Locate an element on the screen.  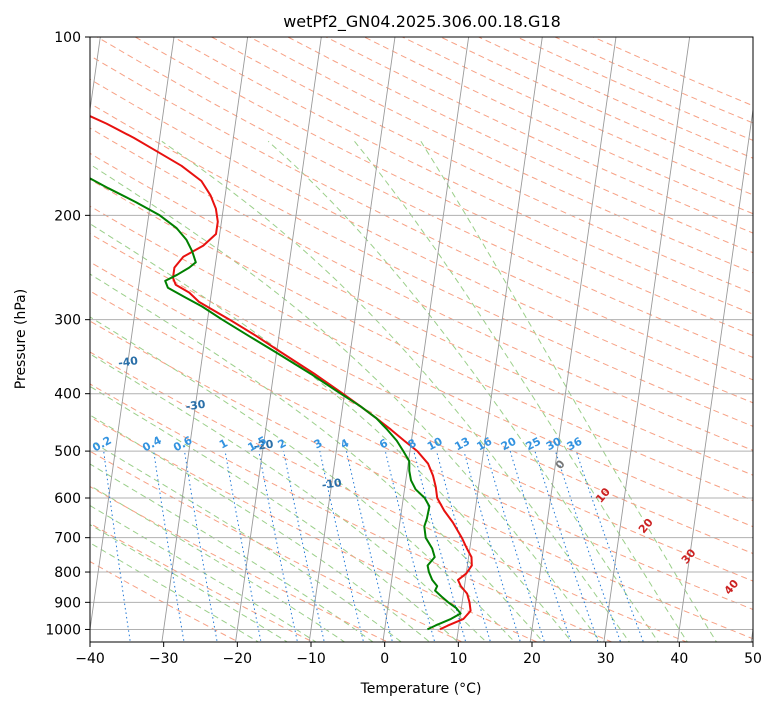
chart-title: wetPf2_GN04.2025.306.00.18.G18 is located at coordinates (422, 22).